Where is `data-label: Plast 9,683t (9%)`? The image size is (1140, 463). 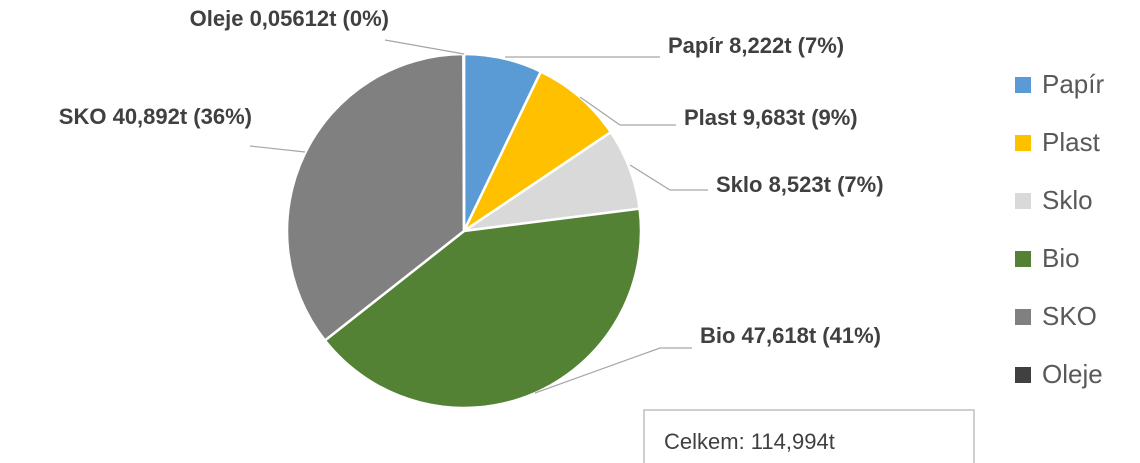 data-label: Plast 9,683t (9%) is located at coordinates (771, 117).